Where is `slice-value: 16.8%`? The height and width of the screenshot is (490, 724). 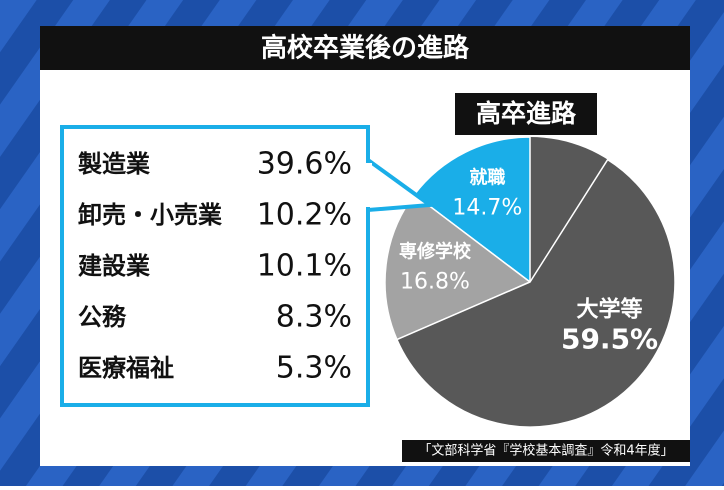
slice-value: 16.8% is located at coordinates (435, 282).